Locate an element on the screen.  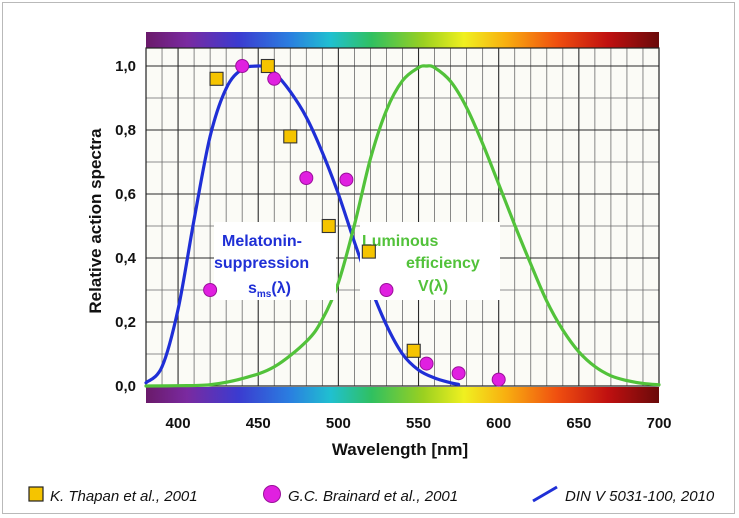
melatonin-subscript: ms is located at coordinates (264, 294).